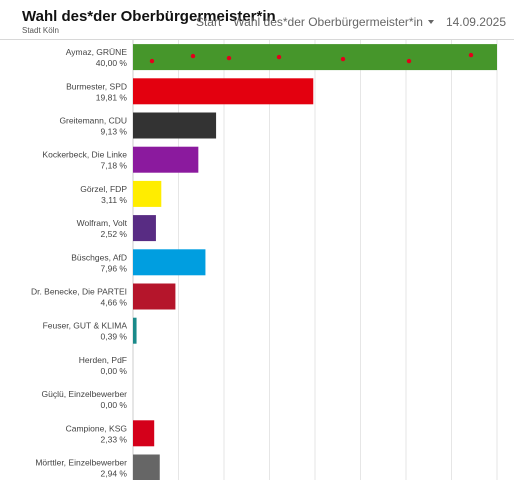  Describe the element at coordinates (85, 326) in the screenshot. I see `candidate-name-label: Feuser, GUT & KLIMA` at that location.